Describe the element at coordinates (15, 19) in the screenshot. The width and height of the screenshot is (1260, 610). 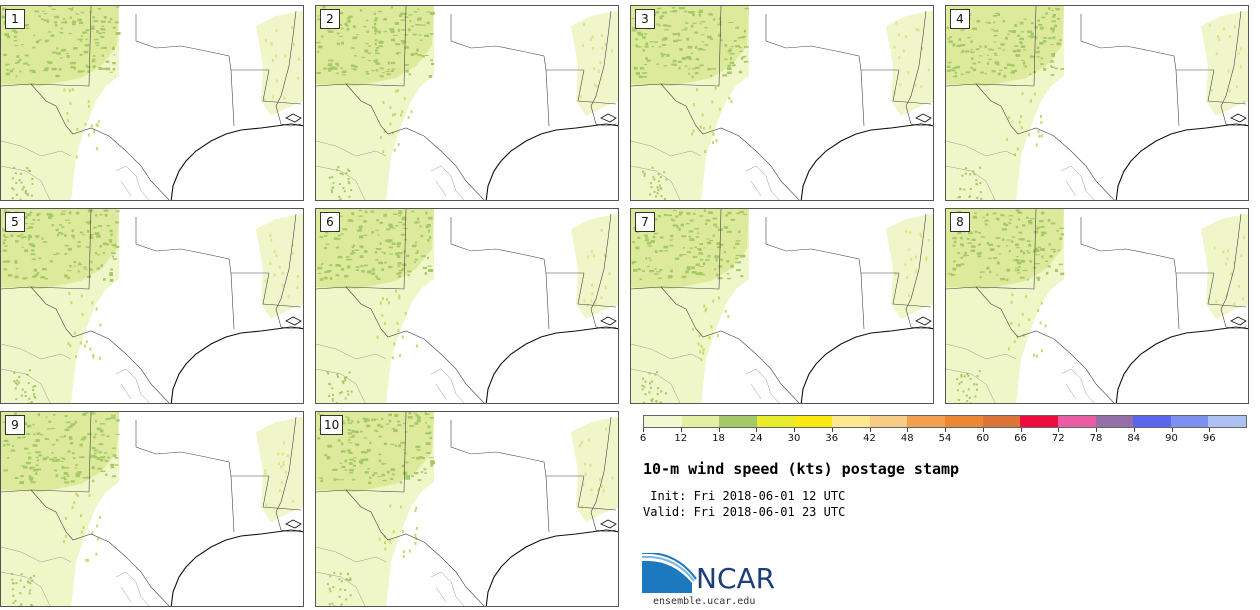
I see `member-number-label: 1` at that location.